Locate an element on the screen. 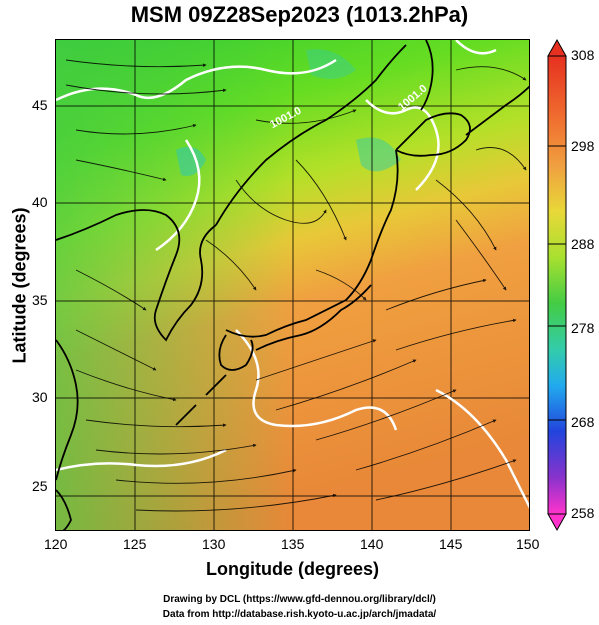 This screenshot has width=599, height=625. x-tick-label: 120 is located at coordinates (56, 544).